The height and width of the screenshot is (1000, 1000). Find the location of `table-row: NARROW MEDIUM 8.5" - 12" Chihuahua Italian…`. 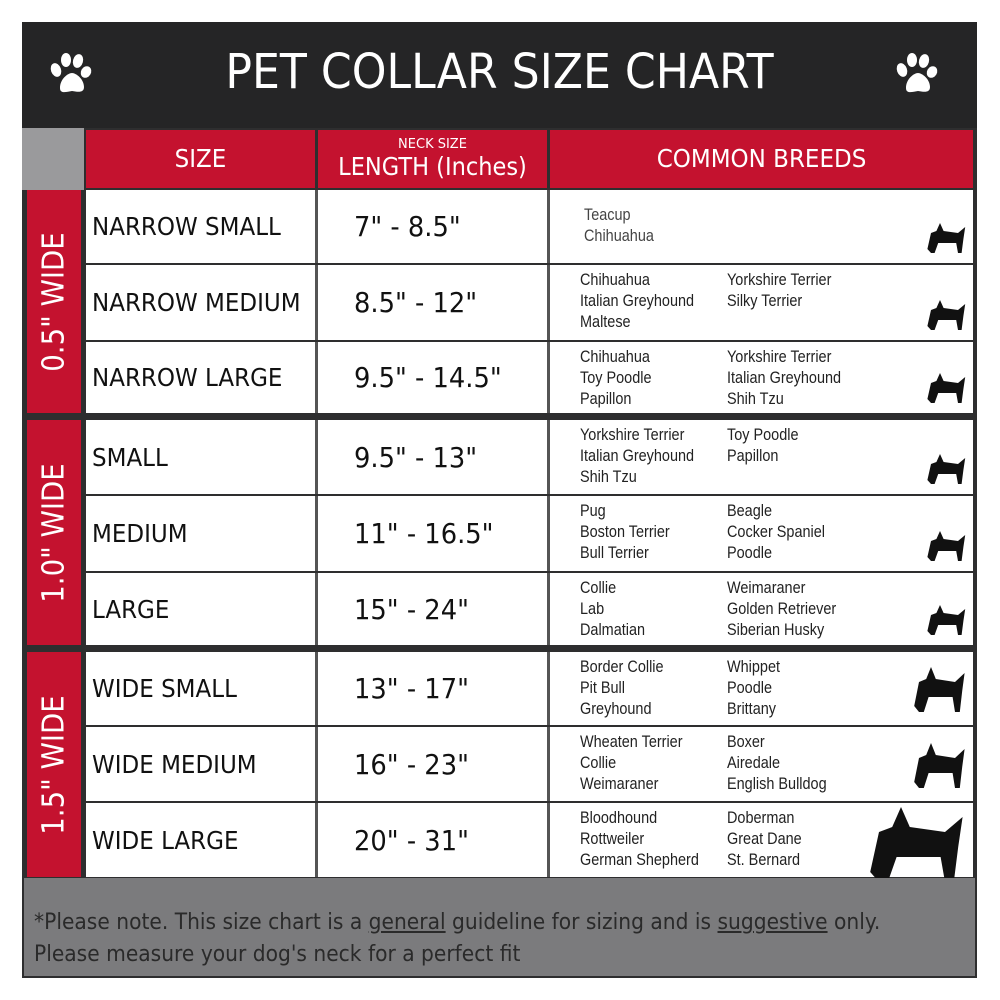

table-row: NARROW MEDIUM 8.5" - 12" Chihuahua Italian… is located at coordinates (529, 302).